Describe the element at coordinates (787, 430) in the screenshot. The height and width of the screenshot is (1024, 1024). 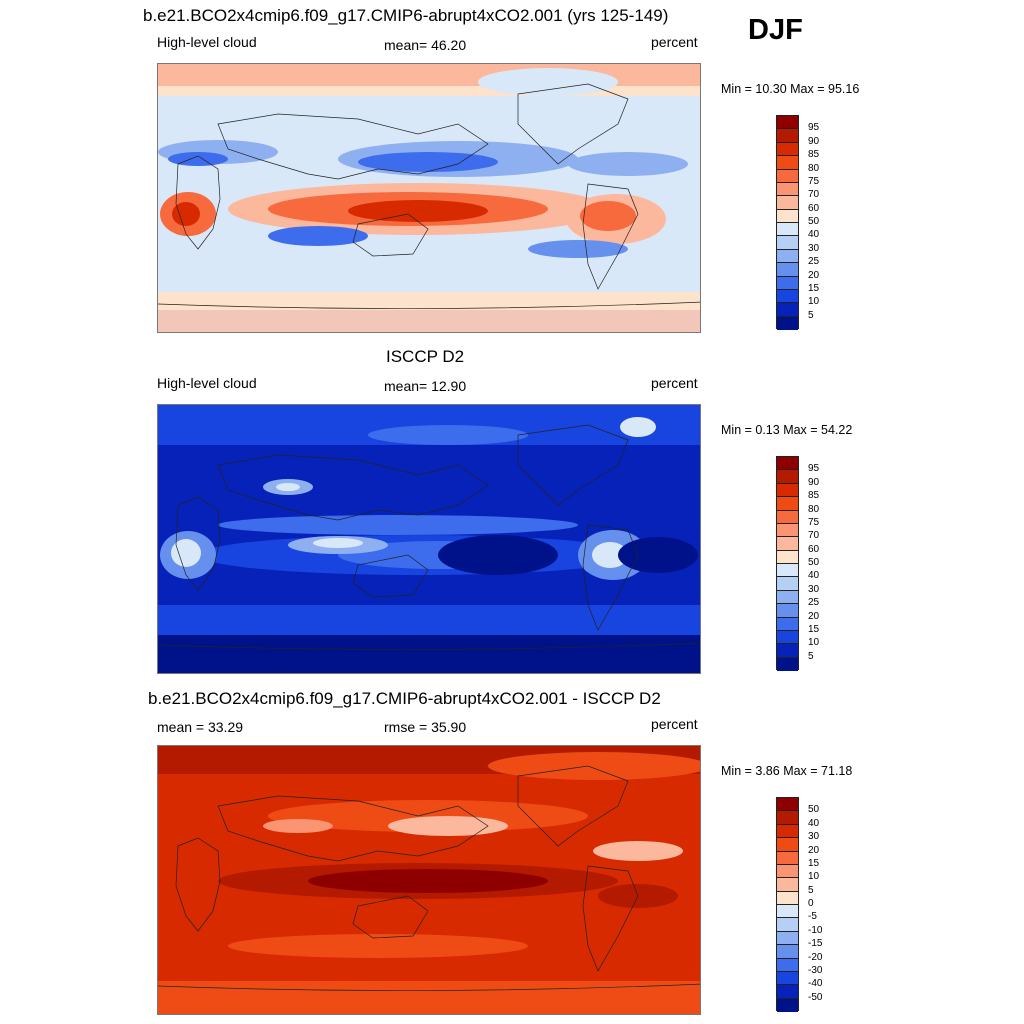
I see `panel-2-minmax: Min = 0.13 Max = 54.22` at that location.